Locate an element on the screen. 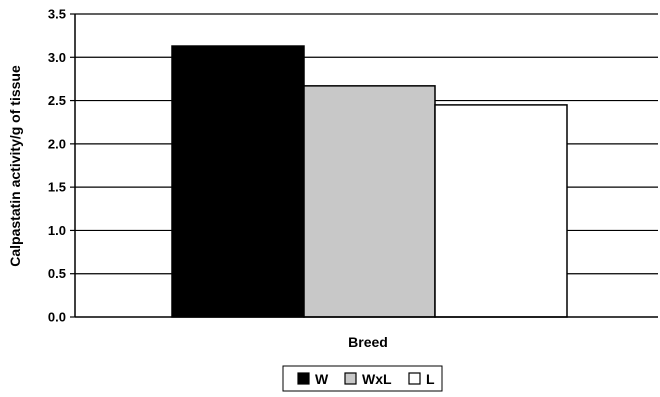  legend-swatch-l is located at coordinates (414, 378).